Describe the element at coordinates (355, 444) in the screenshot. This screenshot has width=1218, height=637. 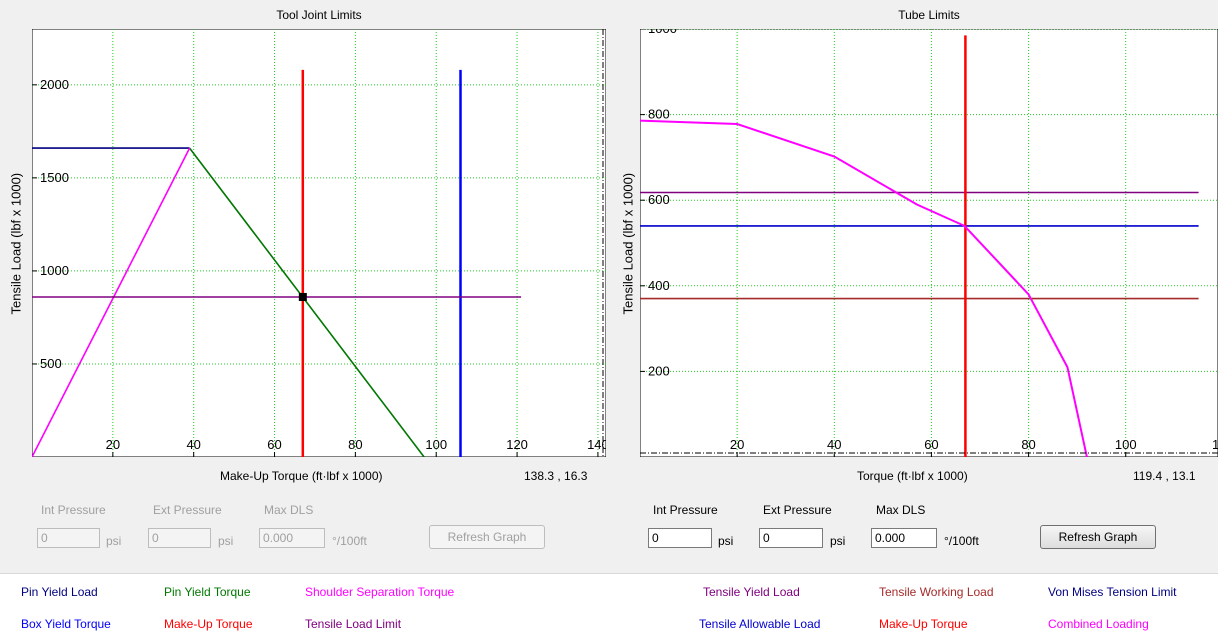
I see `left-x-tick-label: 80` at that location.